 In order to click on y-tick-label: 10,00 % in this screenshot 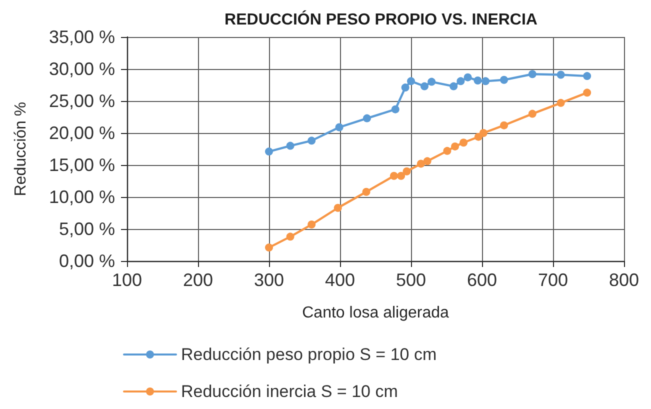, I will do `click(81, 197)`.